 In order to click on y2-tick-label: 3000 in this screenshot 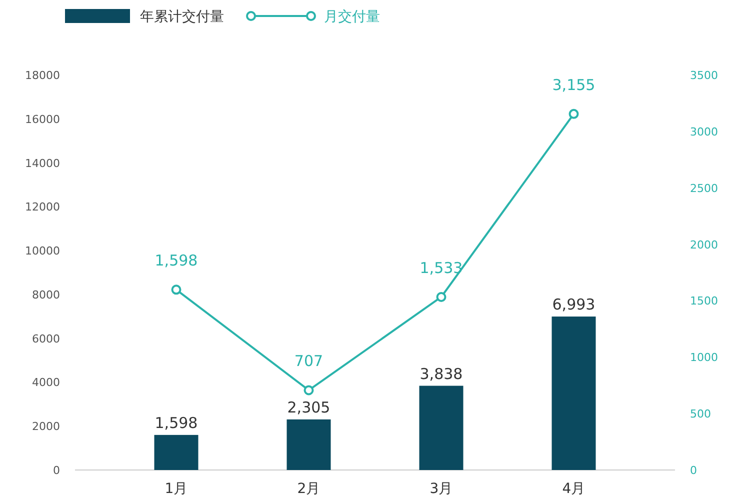, I will do `click(704, 131)`.